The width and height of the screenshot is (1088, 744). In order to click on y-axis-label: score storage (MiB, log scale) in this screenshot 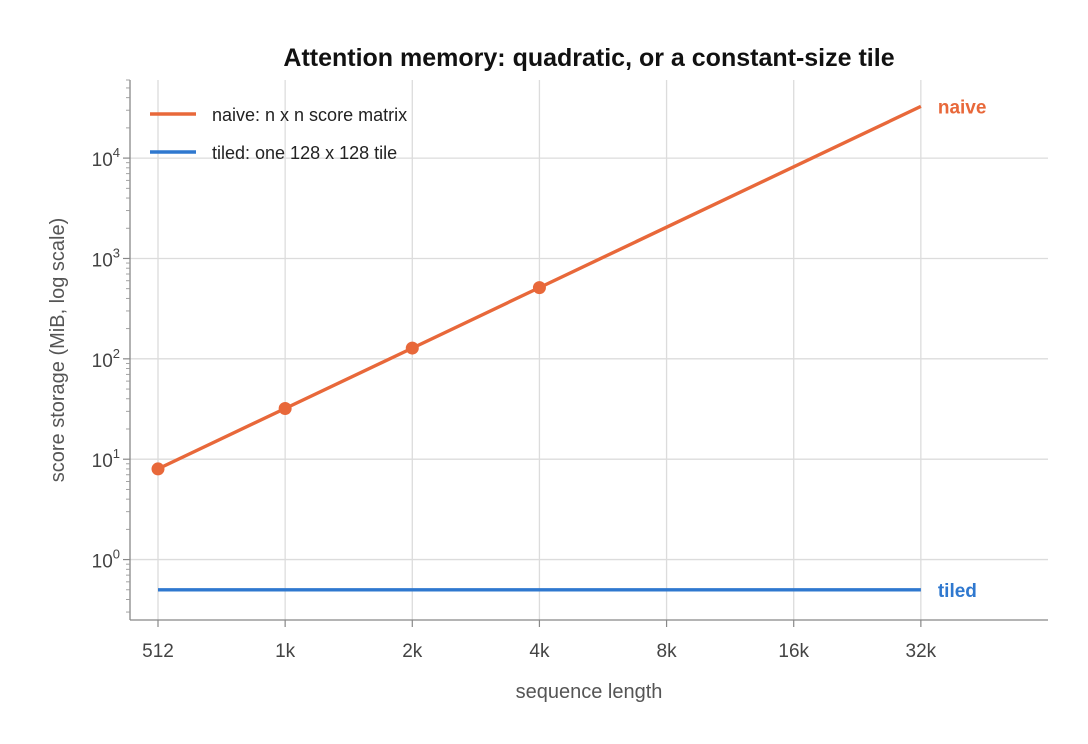, I will do `click(58, 350)`.